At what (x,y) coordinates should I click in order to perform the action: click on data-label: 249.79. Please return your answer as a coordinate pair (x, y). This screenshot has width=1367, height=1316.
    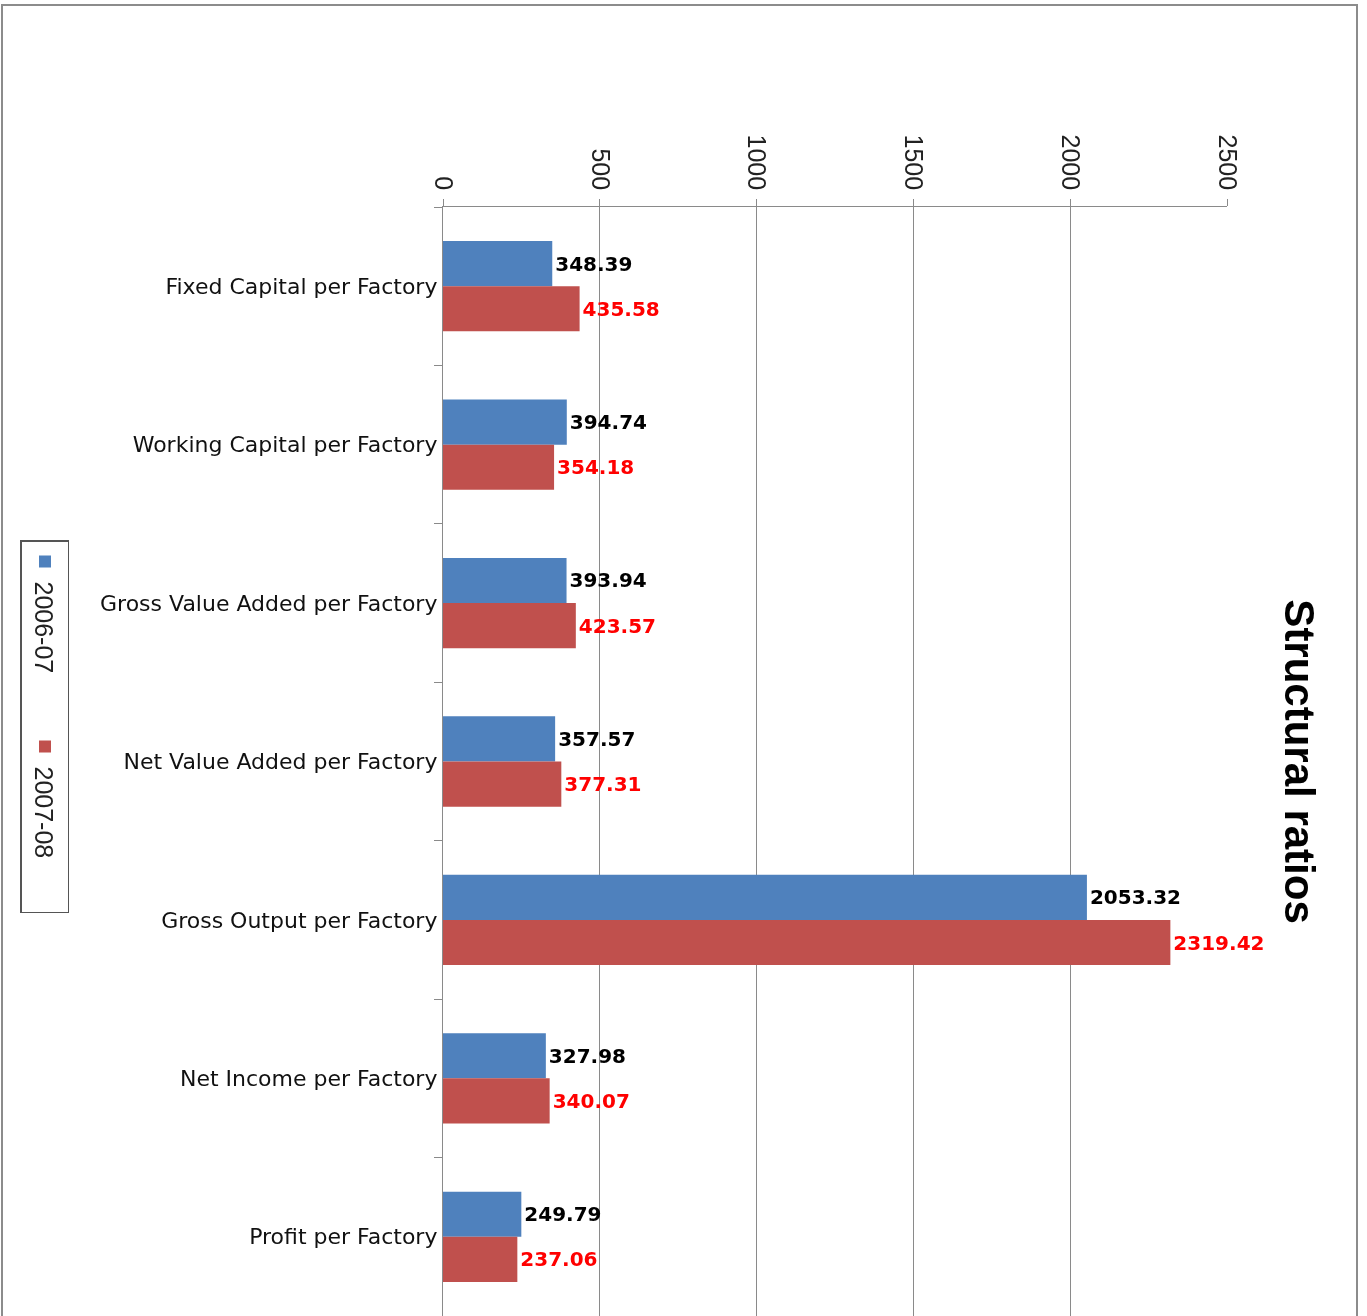
    Looking at the image, I should click on (563, 1214).